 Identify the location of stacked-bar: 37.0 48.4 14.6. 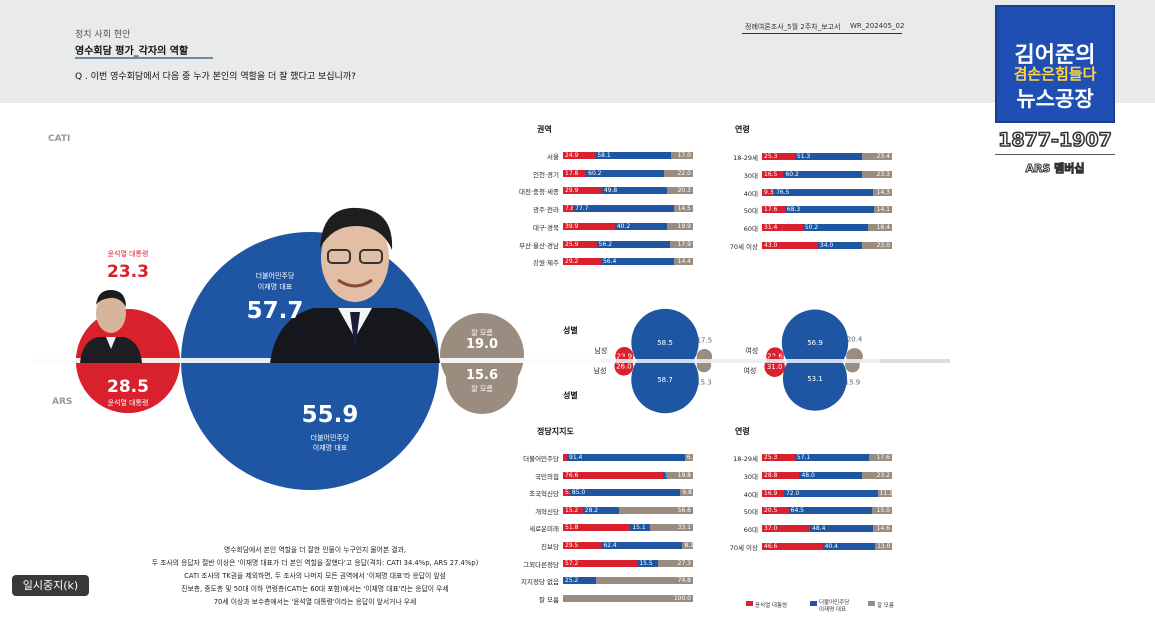
(827, 529).